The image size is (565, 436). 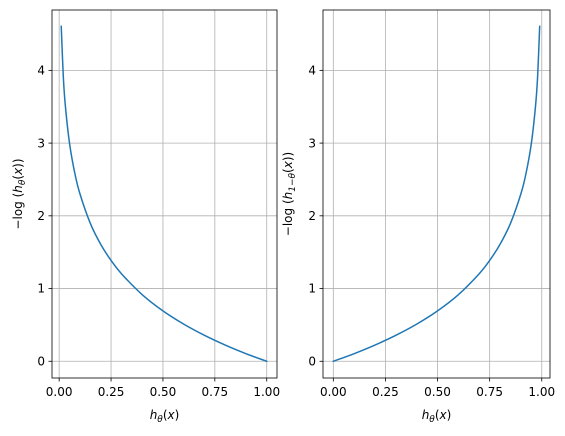 I want to click on x-axis-label-right: hθ(x), so click(x=437, y=416).